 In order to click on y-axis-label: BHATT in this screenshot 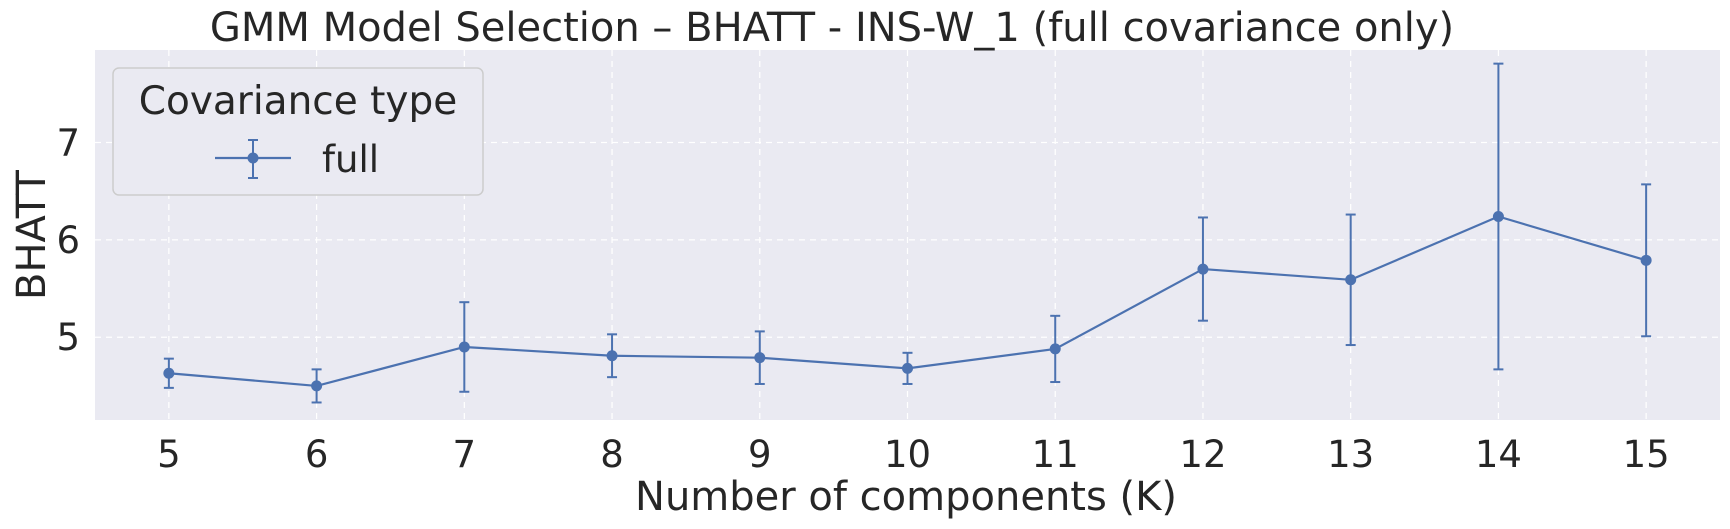, I will do `click(32, 234)`.